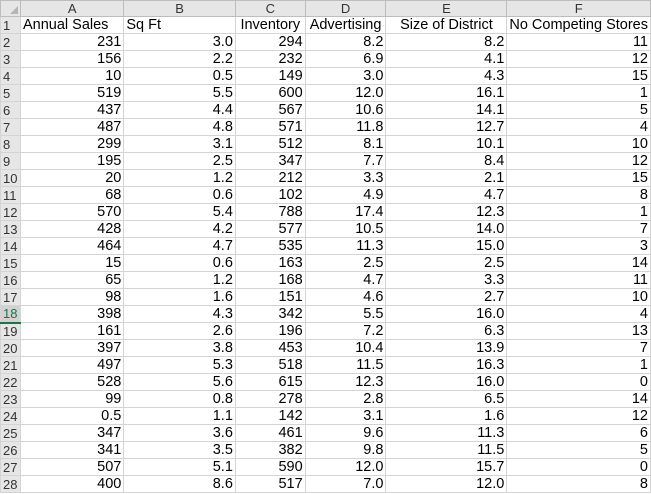  I want to click on data-cell: 3.5, so click(179, 450).